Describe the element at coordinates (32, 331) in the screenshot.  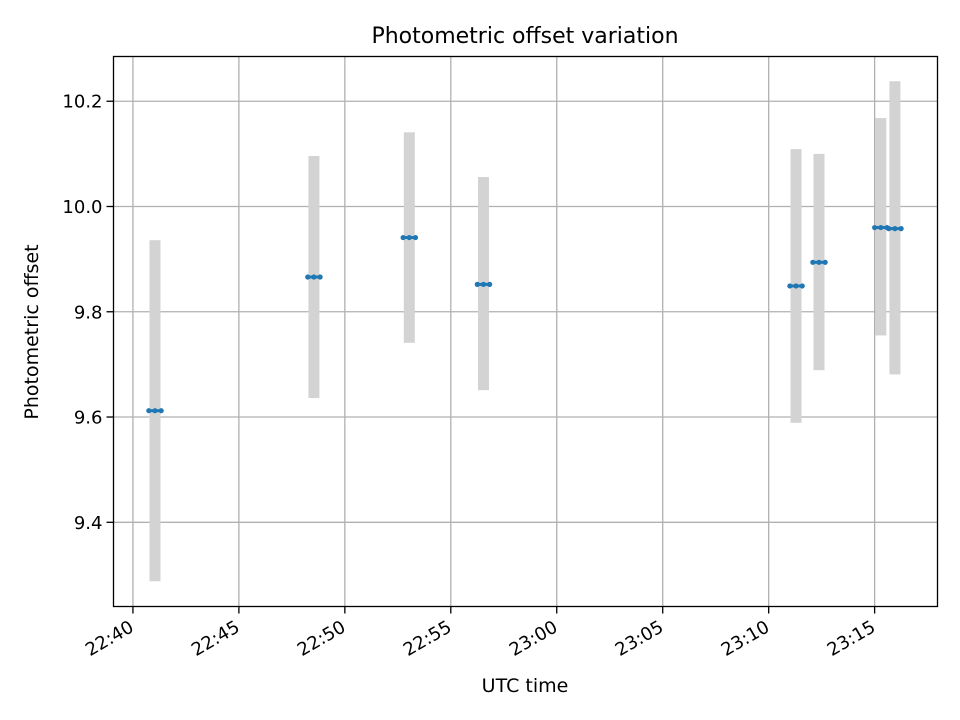
I see `y-axis-label: Photometric offset` at that location.